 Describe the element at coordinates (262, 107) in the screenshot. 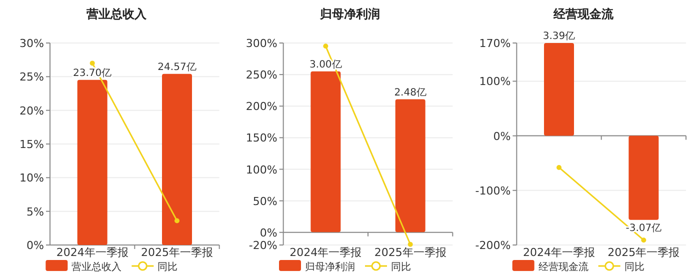

I see `y-tick-label: 200%` at that location.